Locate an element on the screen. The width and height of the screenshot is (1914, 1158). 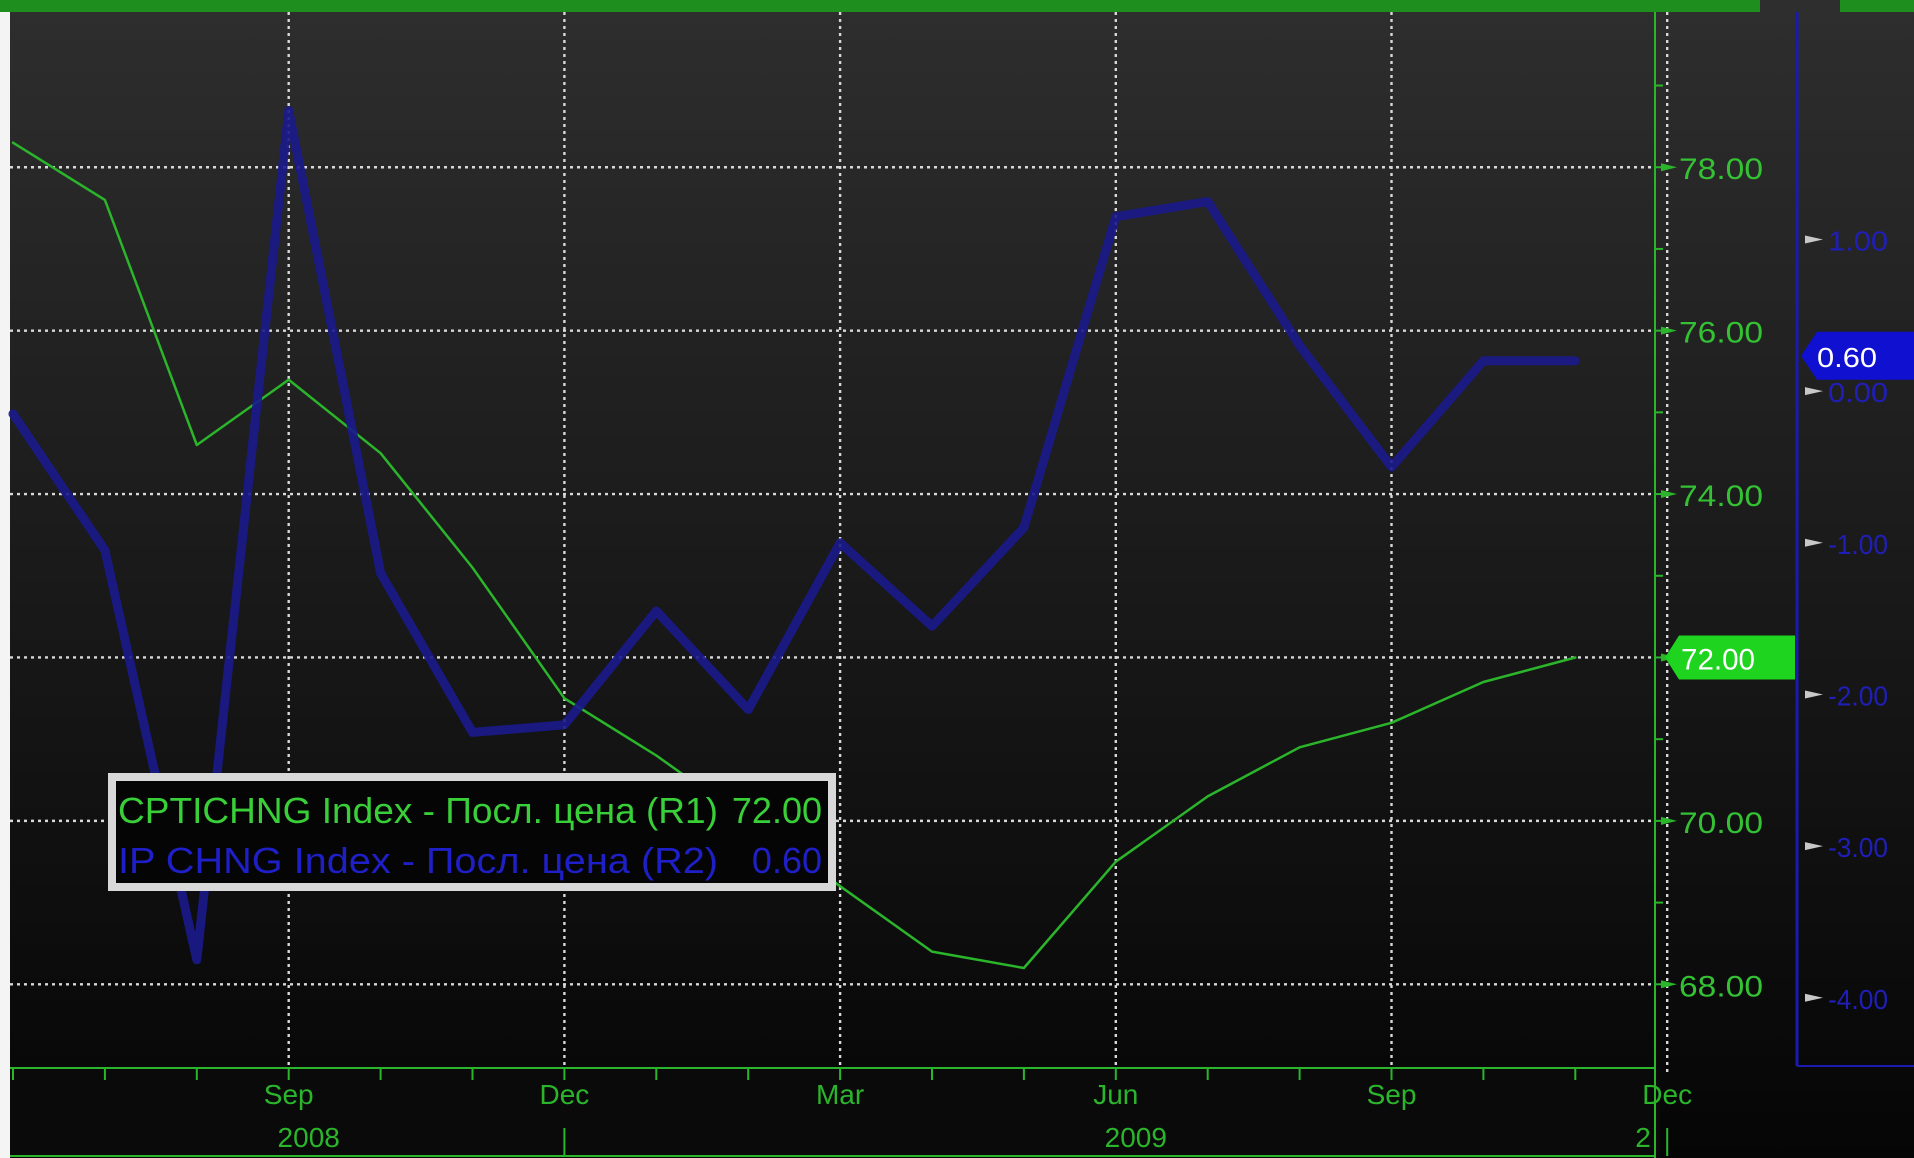
top-green-banner is located at coordinates (880, 6).